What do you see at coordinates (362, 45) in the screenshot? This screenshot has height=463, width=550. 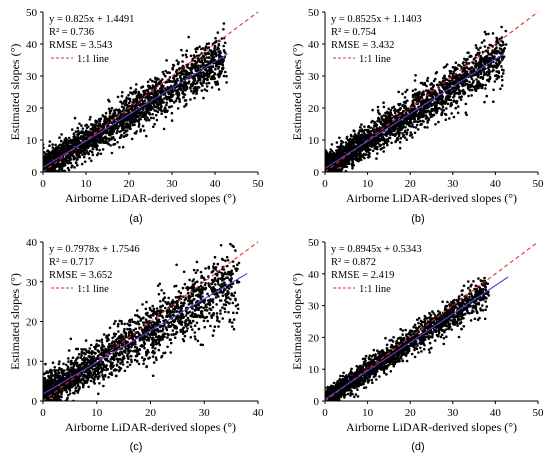 I see `rmse: RMSE = 3.432` at bounding box center [362, 45].